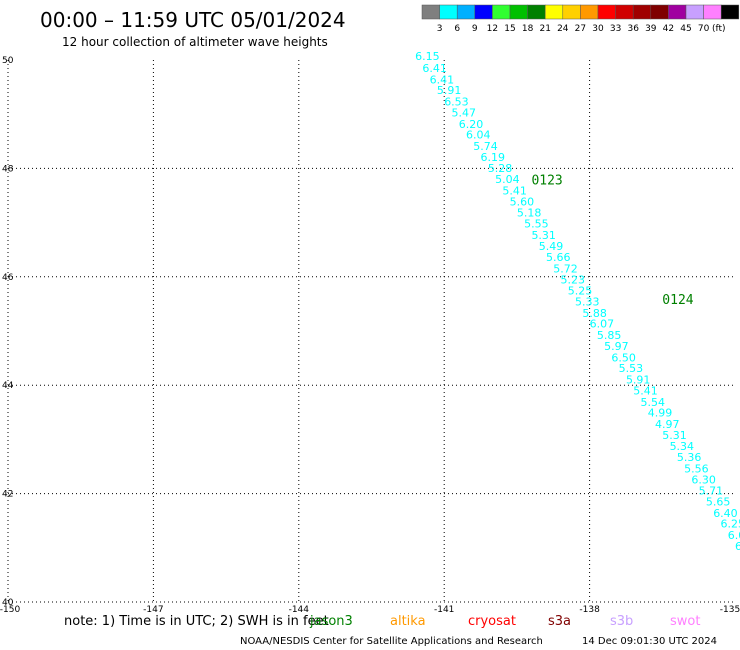 Image resolution: width=740 pixels, height=650 pixels. Describe the element at coordinates (730, 524) in the screenshot. I see `data-point-label: 6.25` at that location.